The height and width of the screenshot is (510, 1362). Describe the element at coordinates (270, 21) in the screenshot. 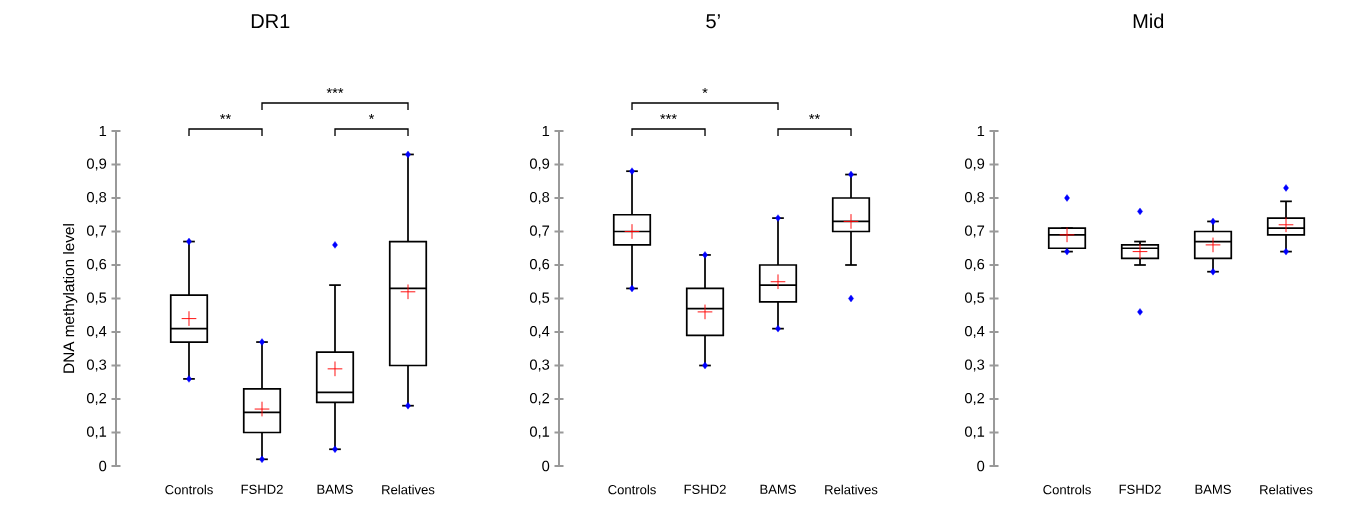

I see `chart-title: DR1` at that location.